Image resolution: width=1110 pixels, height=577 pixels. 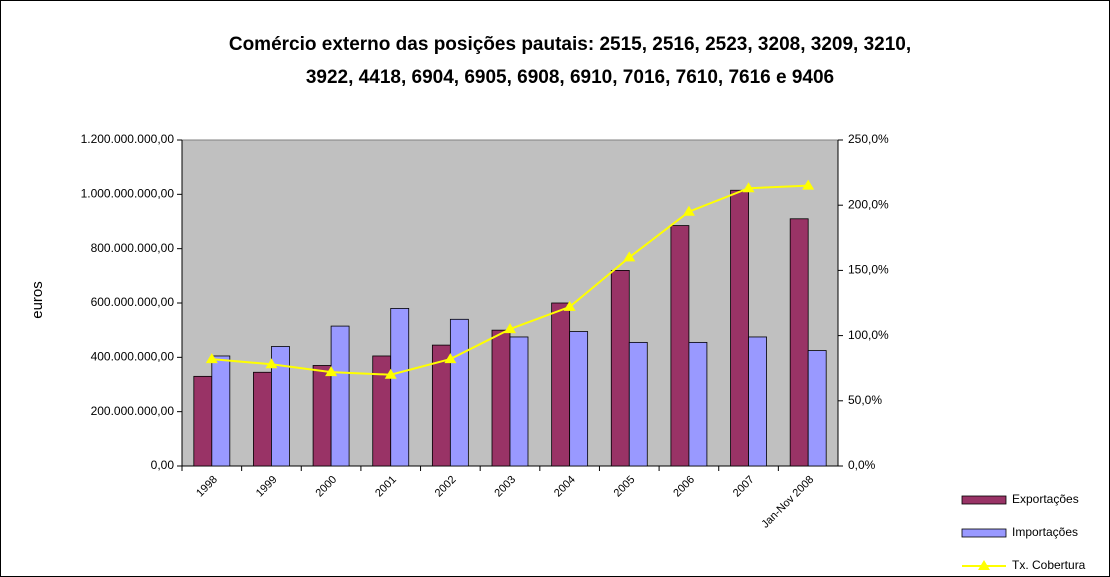 I want to click on y-tick-label: 1.000.000.000,00, so click(x=128, y=194).